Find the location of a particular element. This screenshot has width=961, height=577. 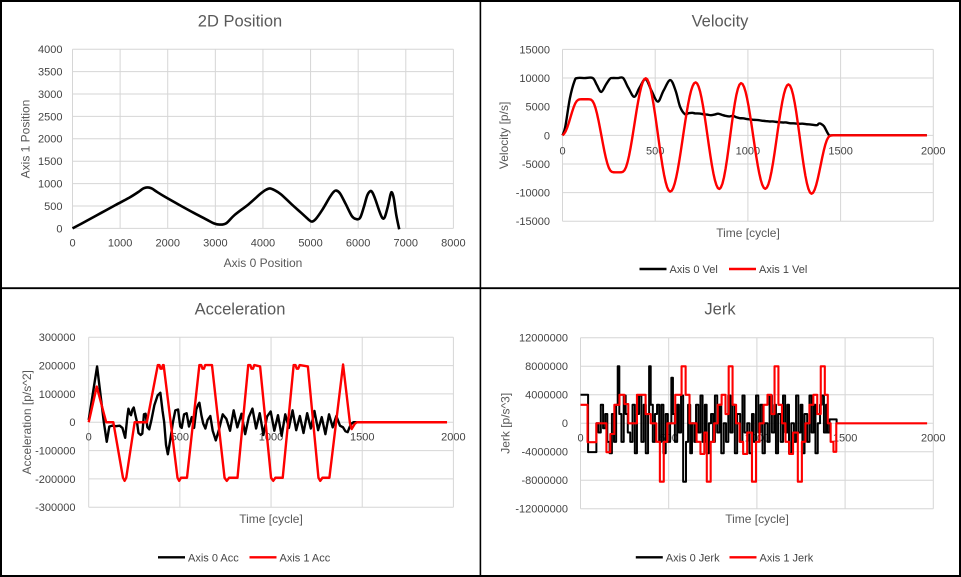

svg-text: 300000 is located at coordinates (57, 338).